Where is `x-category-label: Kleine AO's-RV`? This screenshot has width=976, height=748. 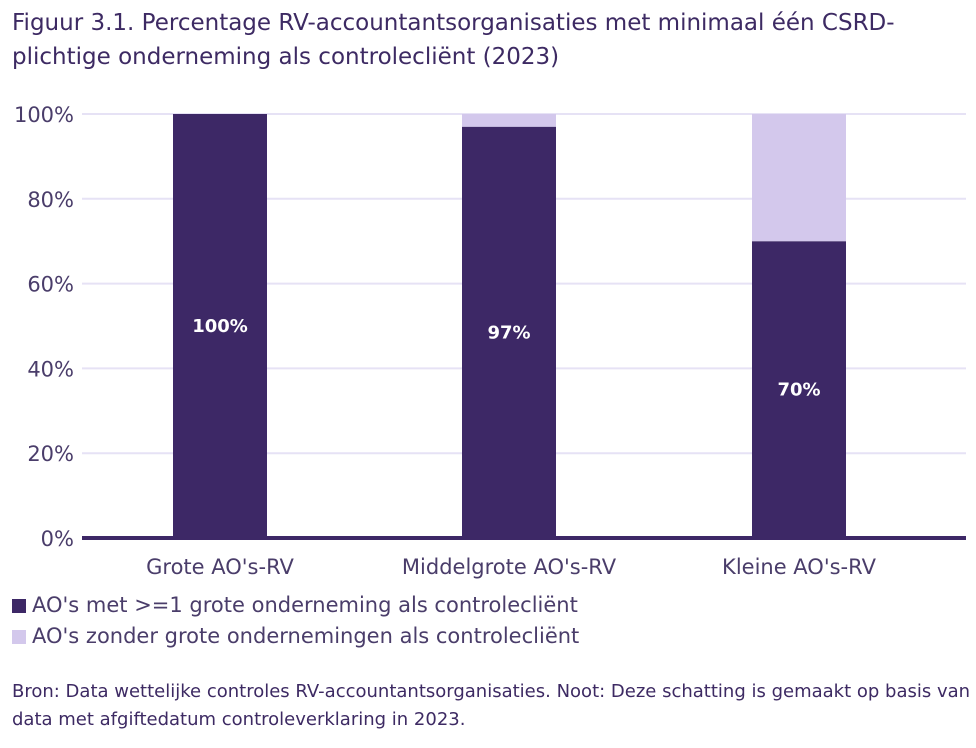 x-category-label: Kleine AO's-RV is located at coordinates (799, 567).